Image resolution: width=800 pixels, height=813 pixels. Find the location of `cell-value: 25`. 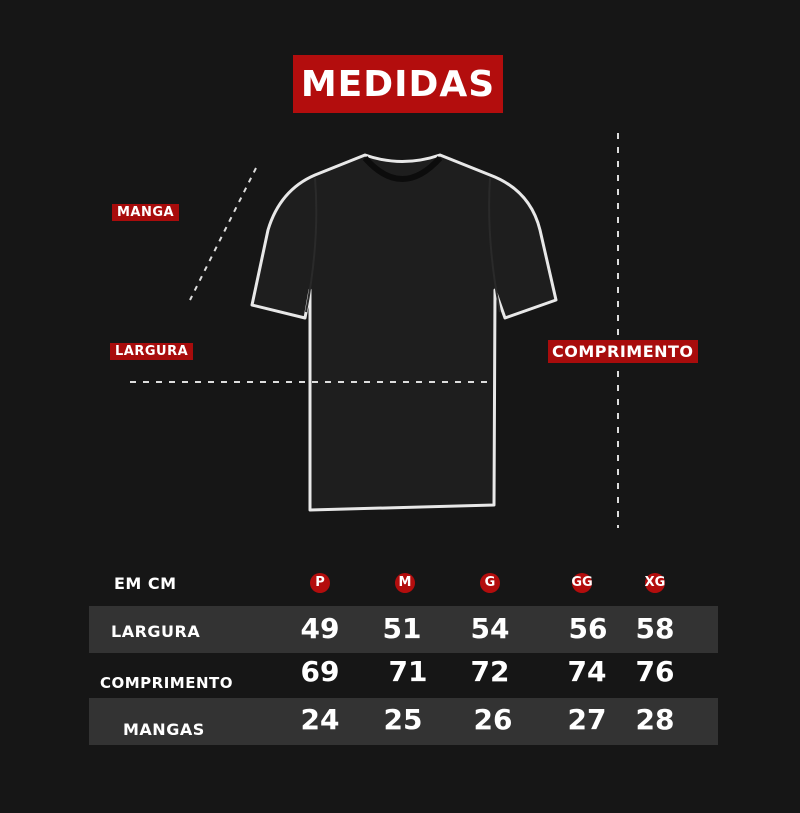

cell-value: 25 is located at coordinates (403, 719).